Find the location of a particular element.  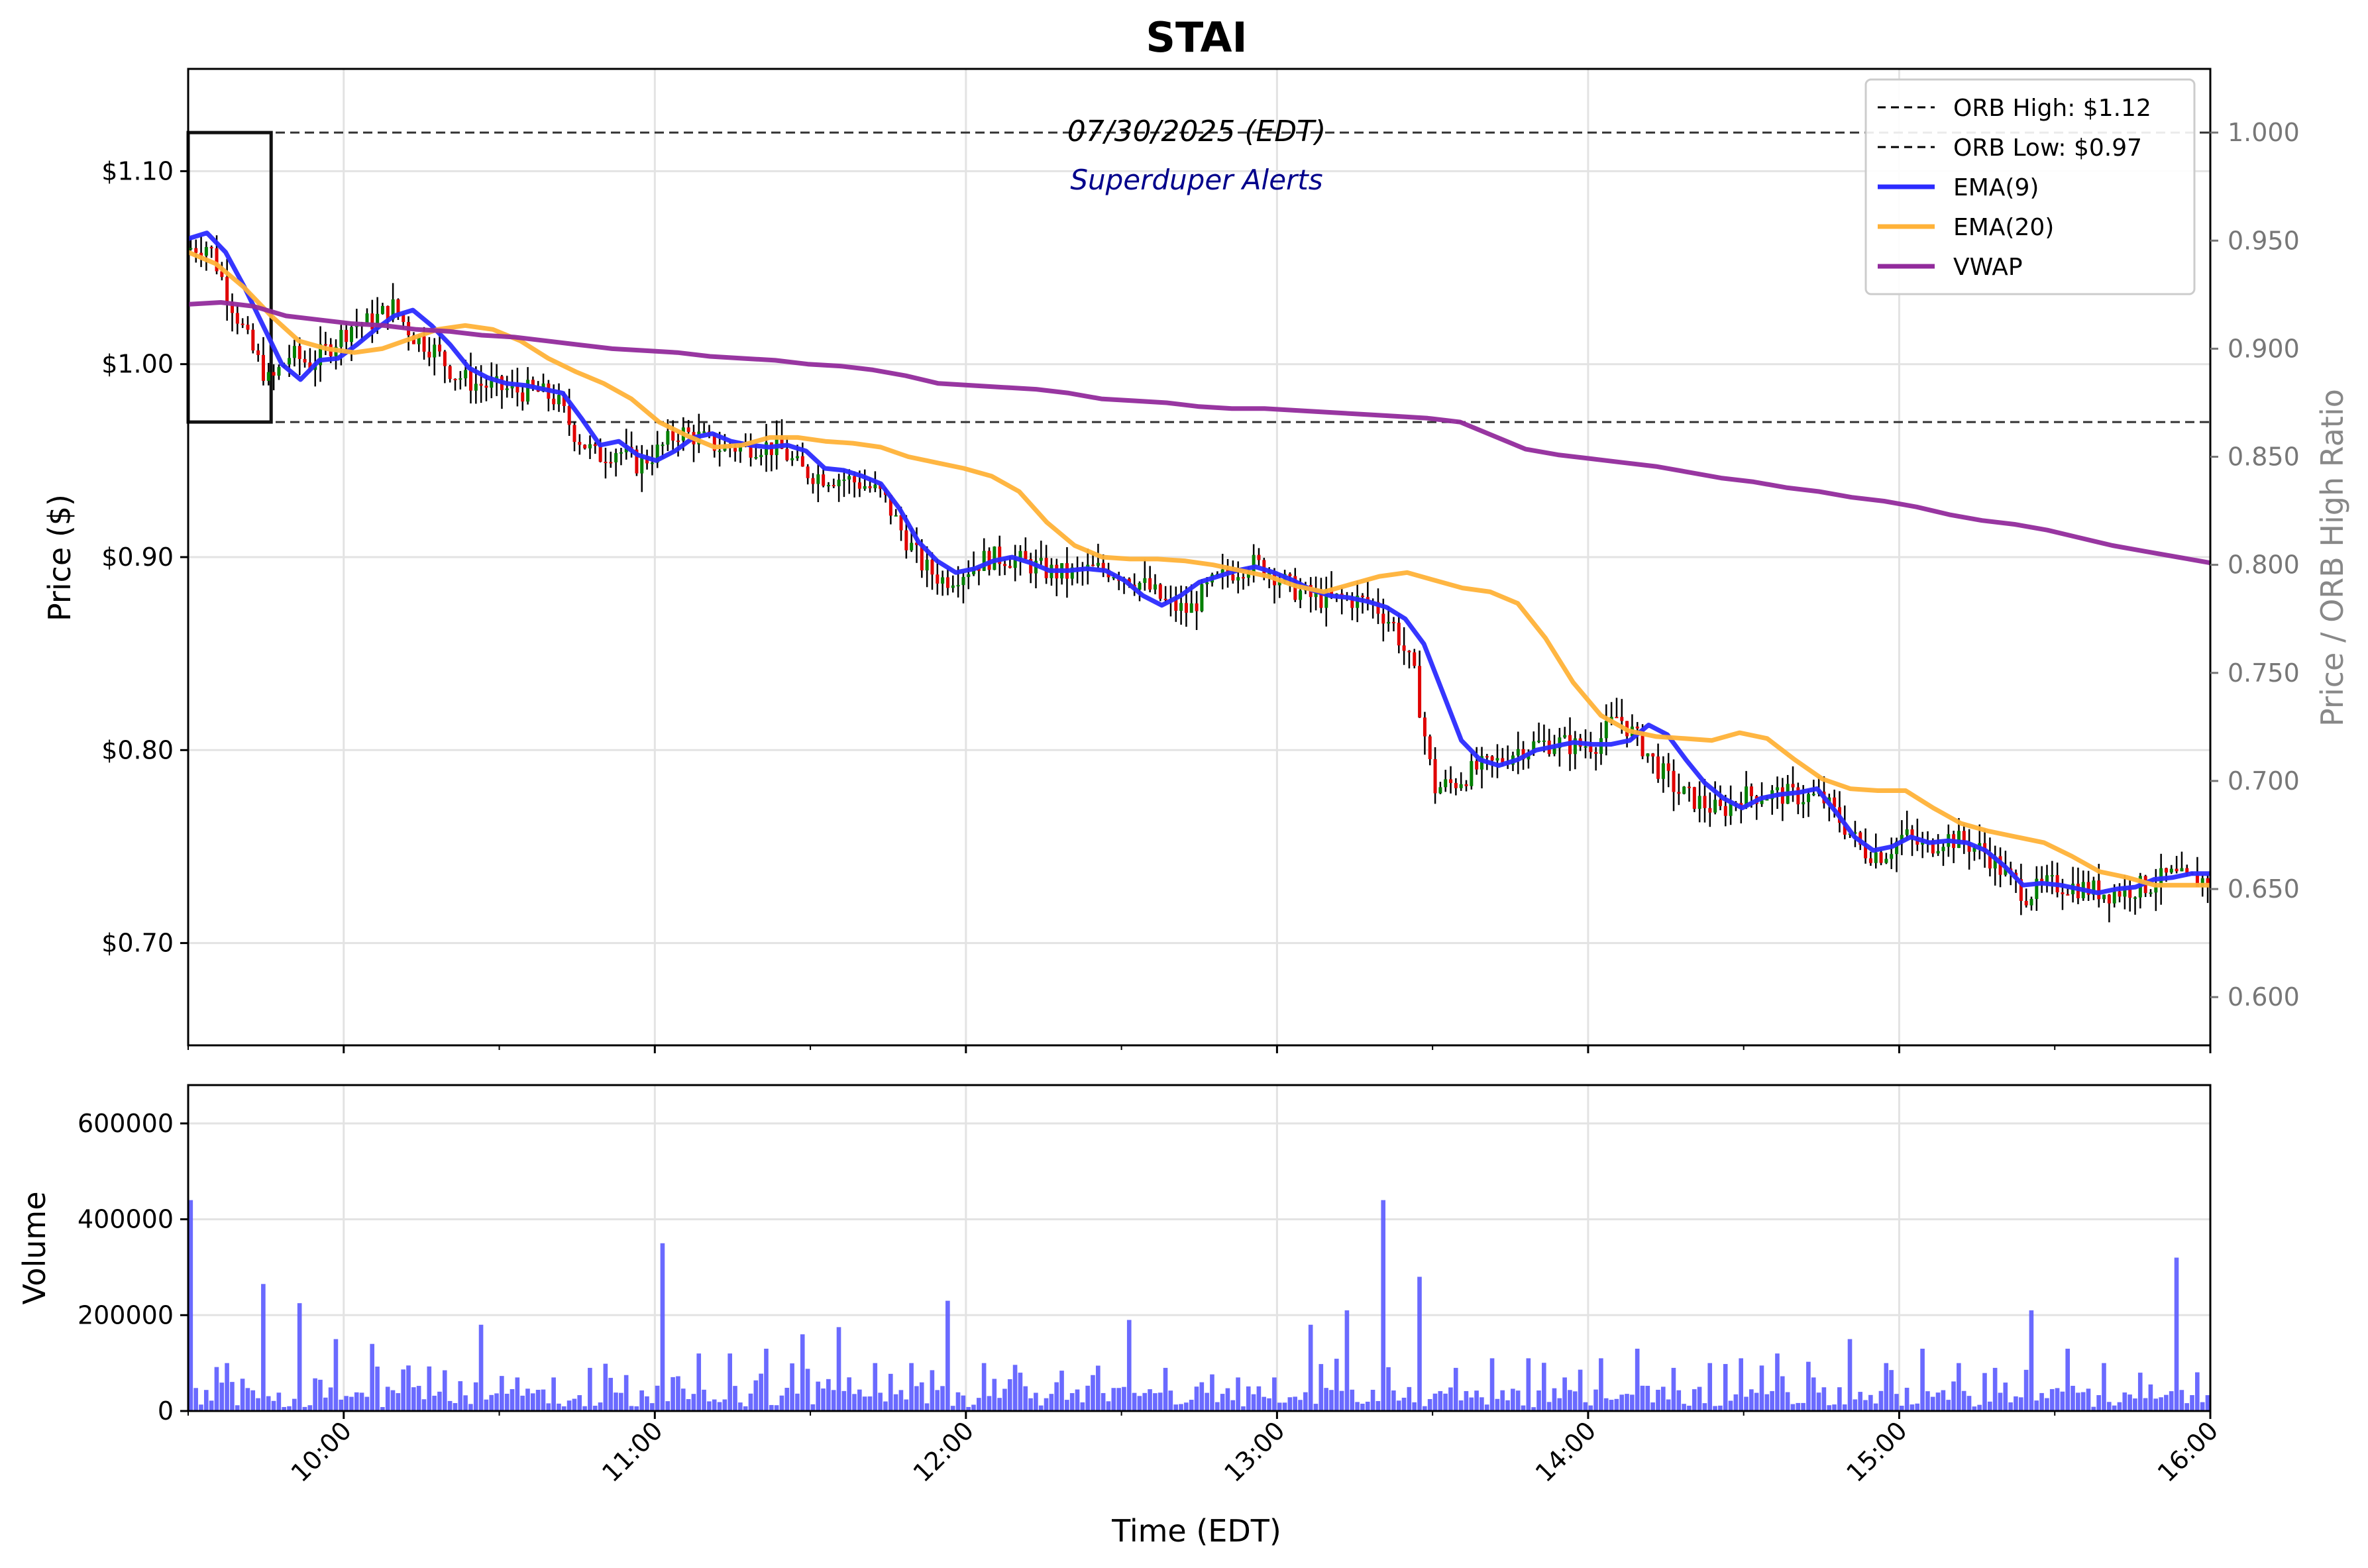

brand-annotation: Superduper Alerts is located at coordinates (1196, 180).